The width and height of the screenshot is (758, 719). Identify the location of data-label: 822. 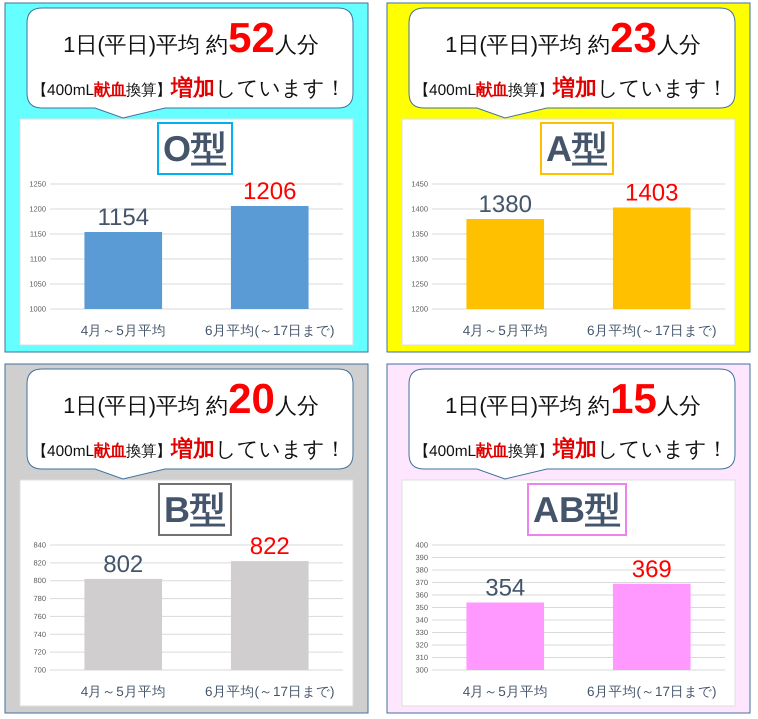
(270, 546).